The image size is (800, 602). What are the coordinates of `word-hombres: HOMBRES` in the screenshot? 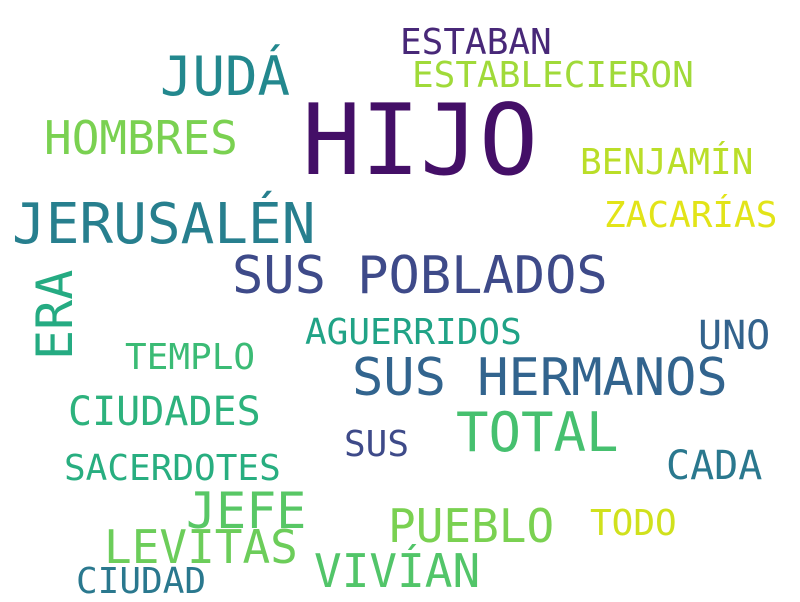 It's located at (141, 138).